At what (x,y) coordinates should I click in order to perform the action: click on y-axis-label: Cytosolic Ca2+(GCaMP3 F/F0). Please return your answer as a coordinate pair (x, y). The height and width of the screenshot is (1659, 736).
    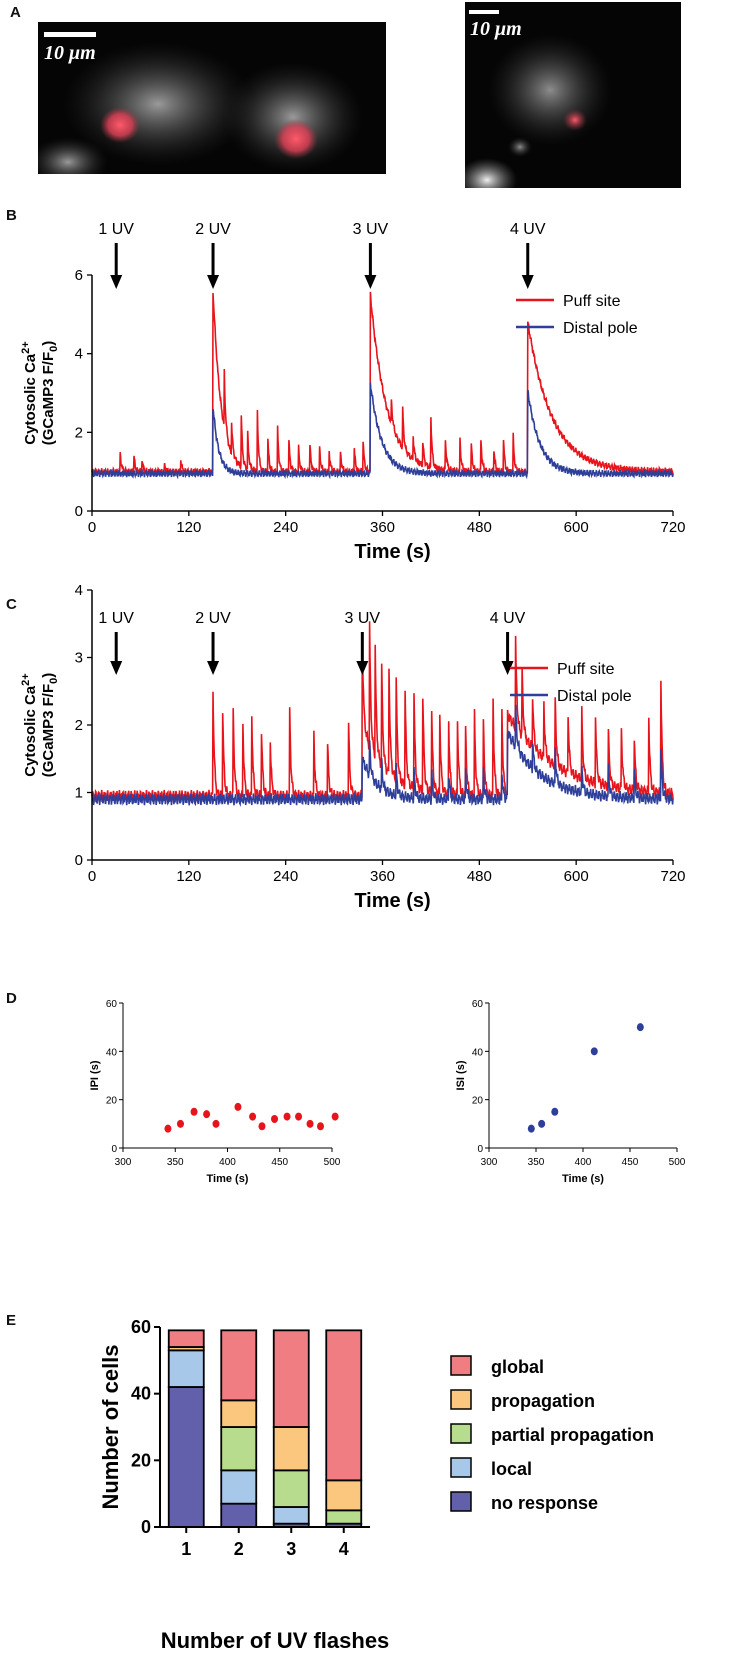
    Looking at the image, I should click on (40, 725).